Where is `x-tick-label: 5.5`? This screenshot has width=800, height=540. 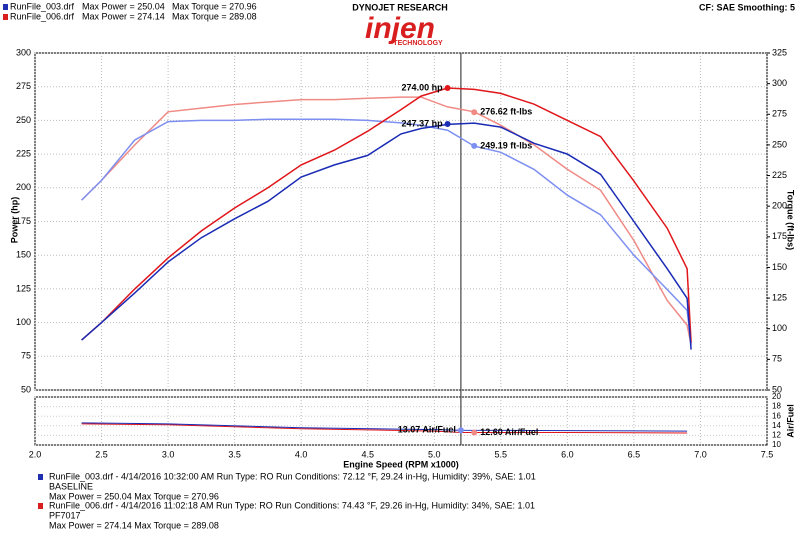
x-tick-label: 5.5 is located at coordinates (501, 454).